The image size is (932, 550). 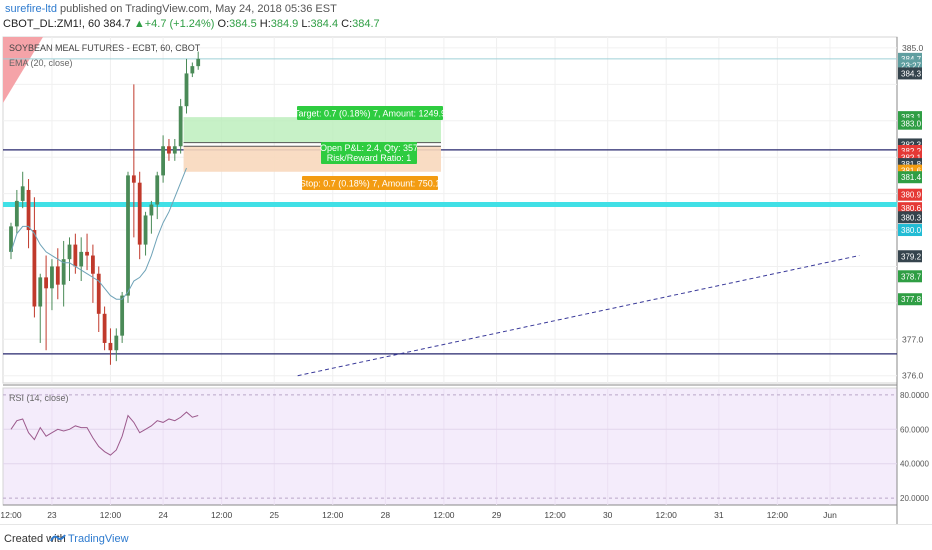 I want to click on price-marker-label: 23:27, so click(x=911, y=65).